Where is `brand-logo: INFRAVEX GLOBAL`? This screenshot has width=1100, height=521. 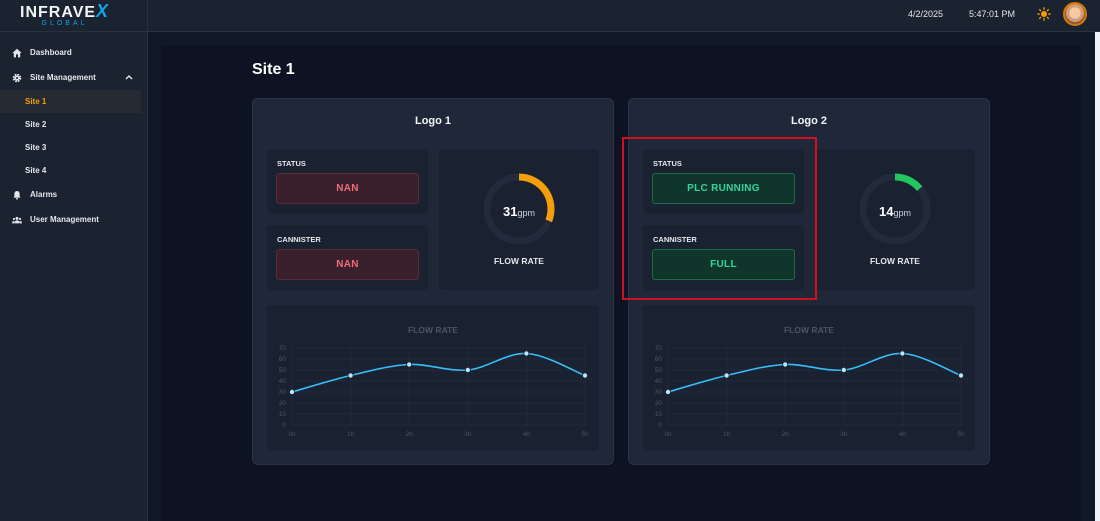 brand-logo: INFRAVEX GLOBAL is located at coordinates (73, 16).